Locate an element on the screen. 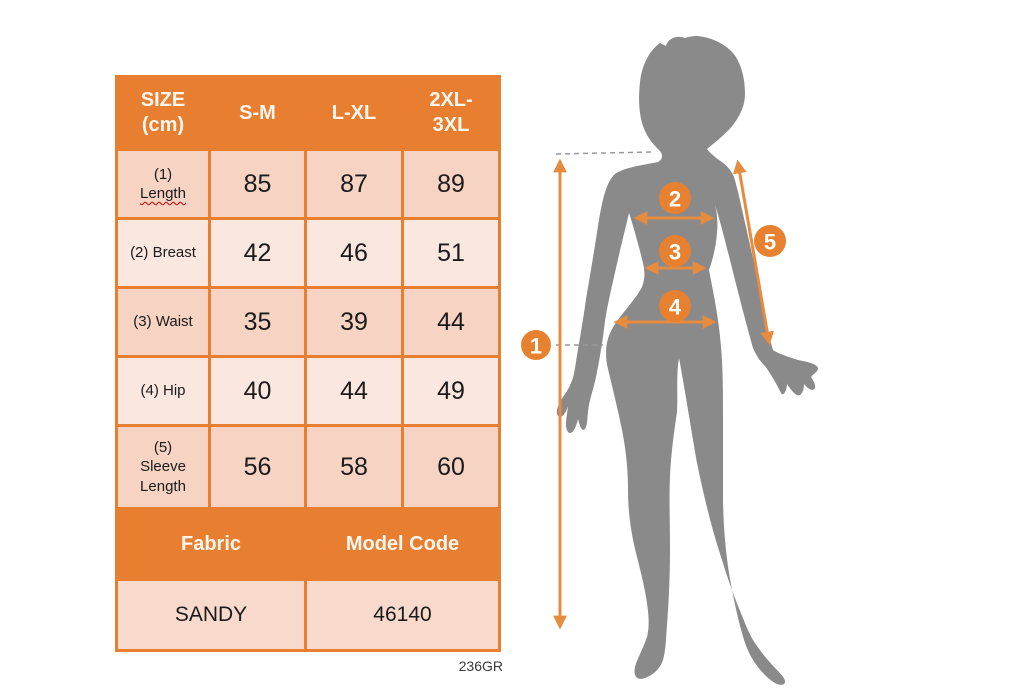 The image size is (1024, 698). row-label-sleeve-word2: Length is located at coordinates (163, 486).